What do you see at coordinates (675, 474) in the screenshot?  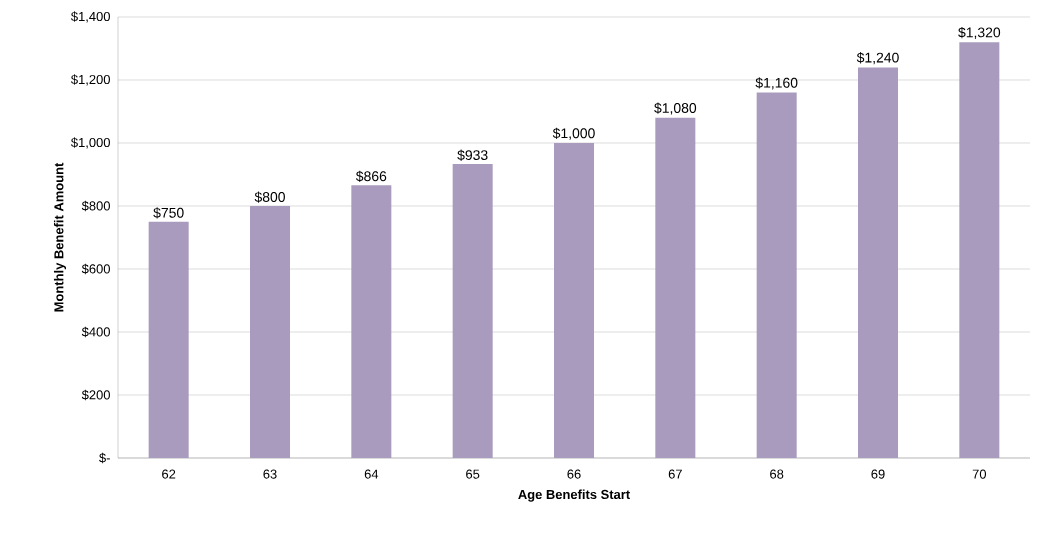 I see `x-tick-label: 67` at bounding box center [675, 474].